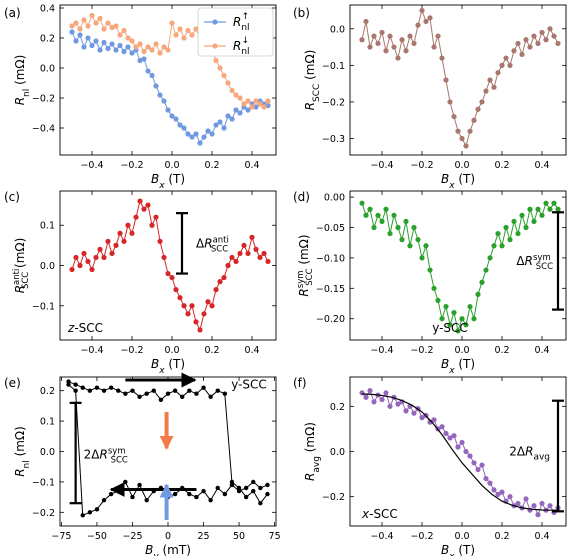  I want to click on axes-frame, so click(168, 265).